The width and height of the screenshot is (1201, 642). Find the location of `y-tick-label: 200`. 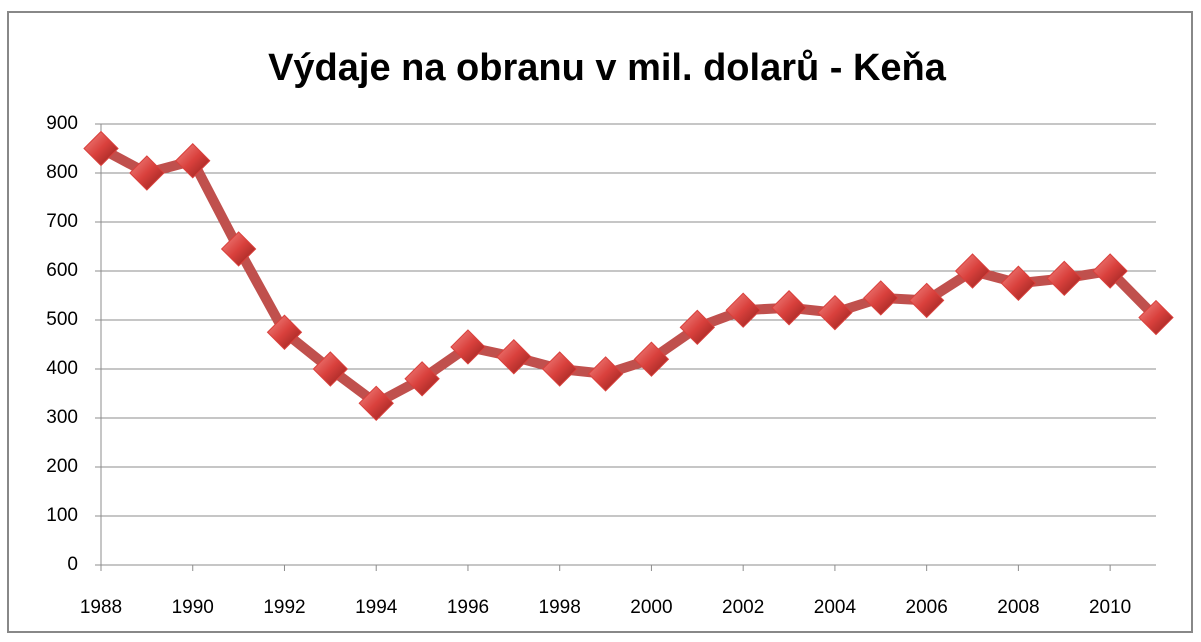

y-tick-label: 200 is located at coordinates (62, 466).